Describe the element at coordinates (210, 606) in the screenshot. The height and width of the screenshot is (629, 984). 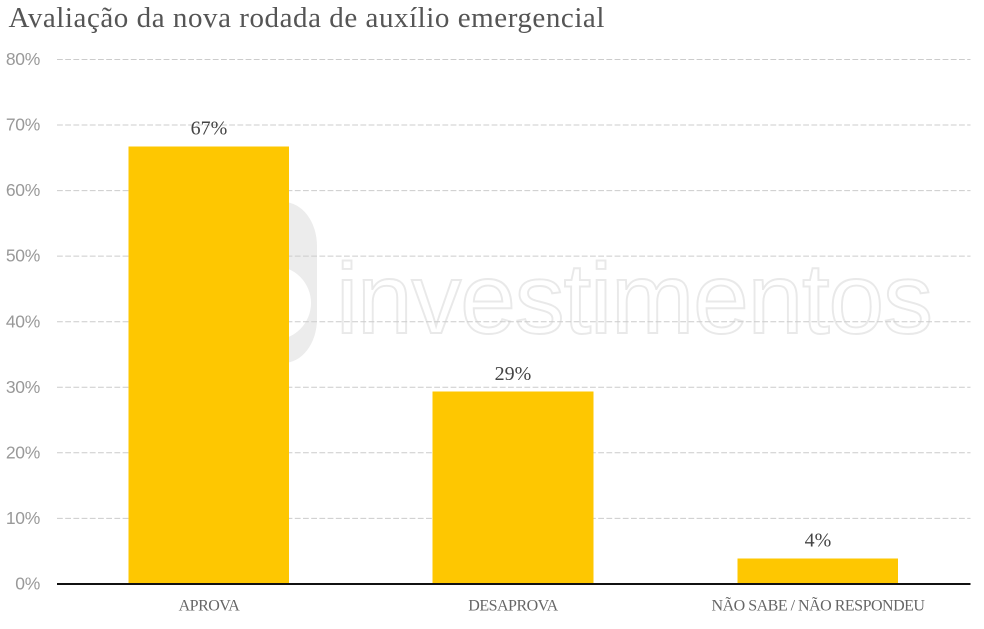
I see `svg-text: APROVA` at that location.